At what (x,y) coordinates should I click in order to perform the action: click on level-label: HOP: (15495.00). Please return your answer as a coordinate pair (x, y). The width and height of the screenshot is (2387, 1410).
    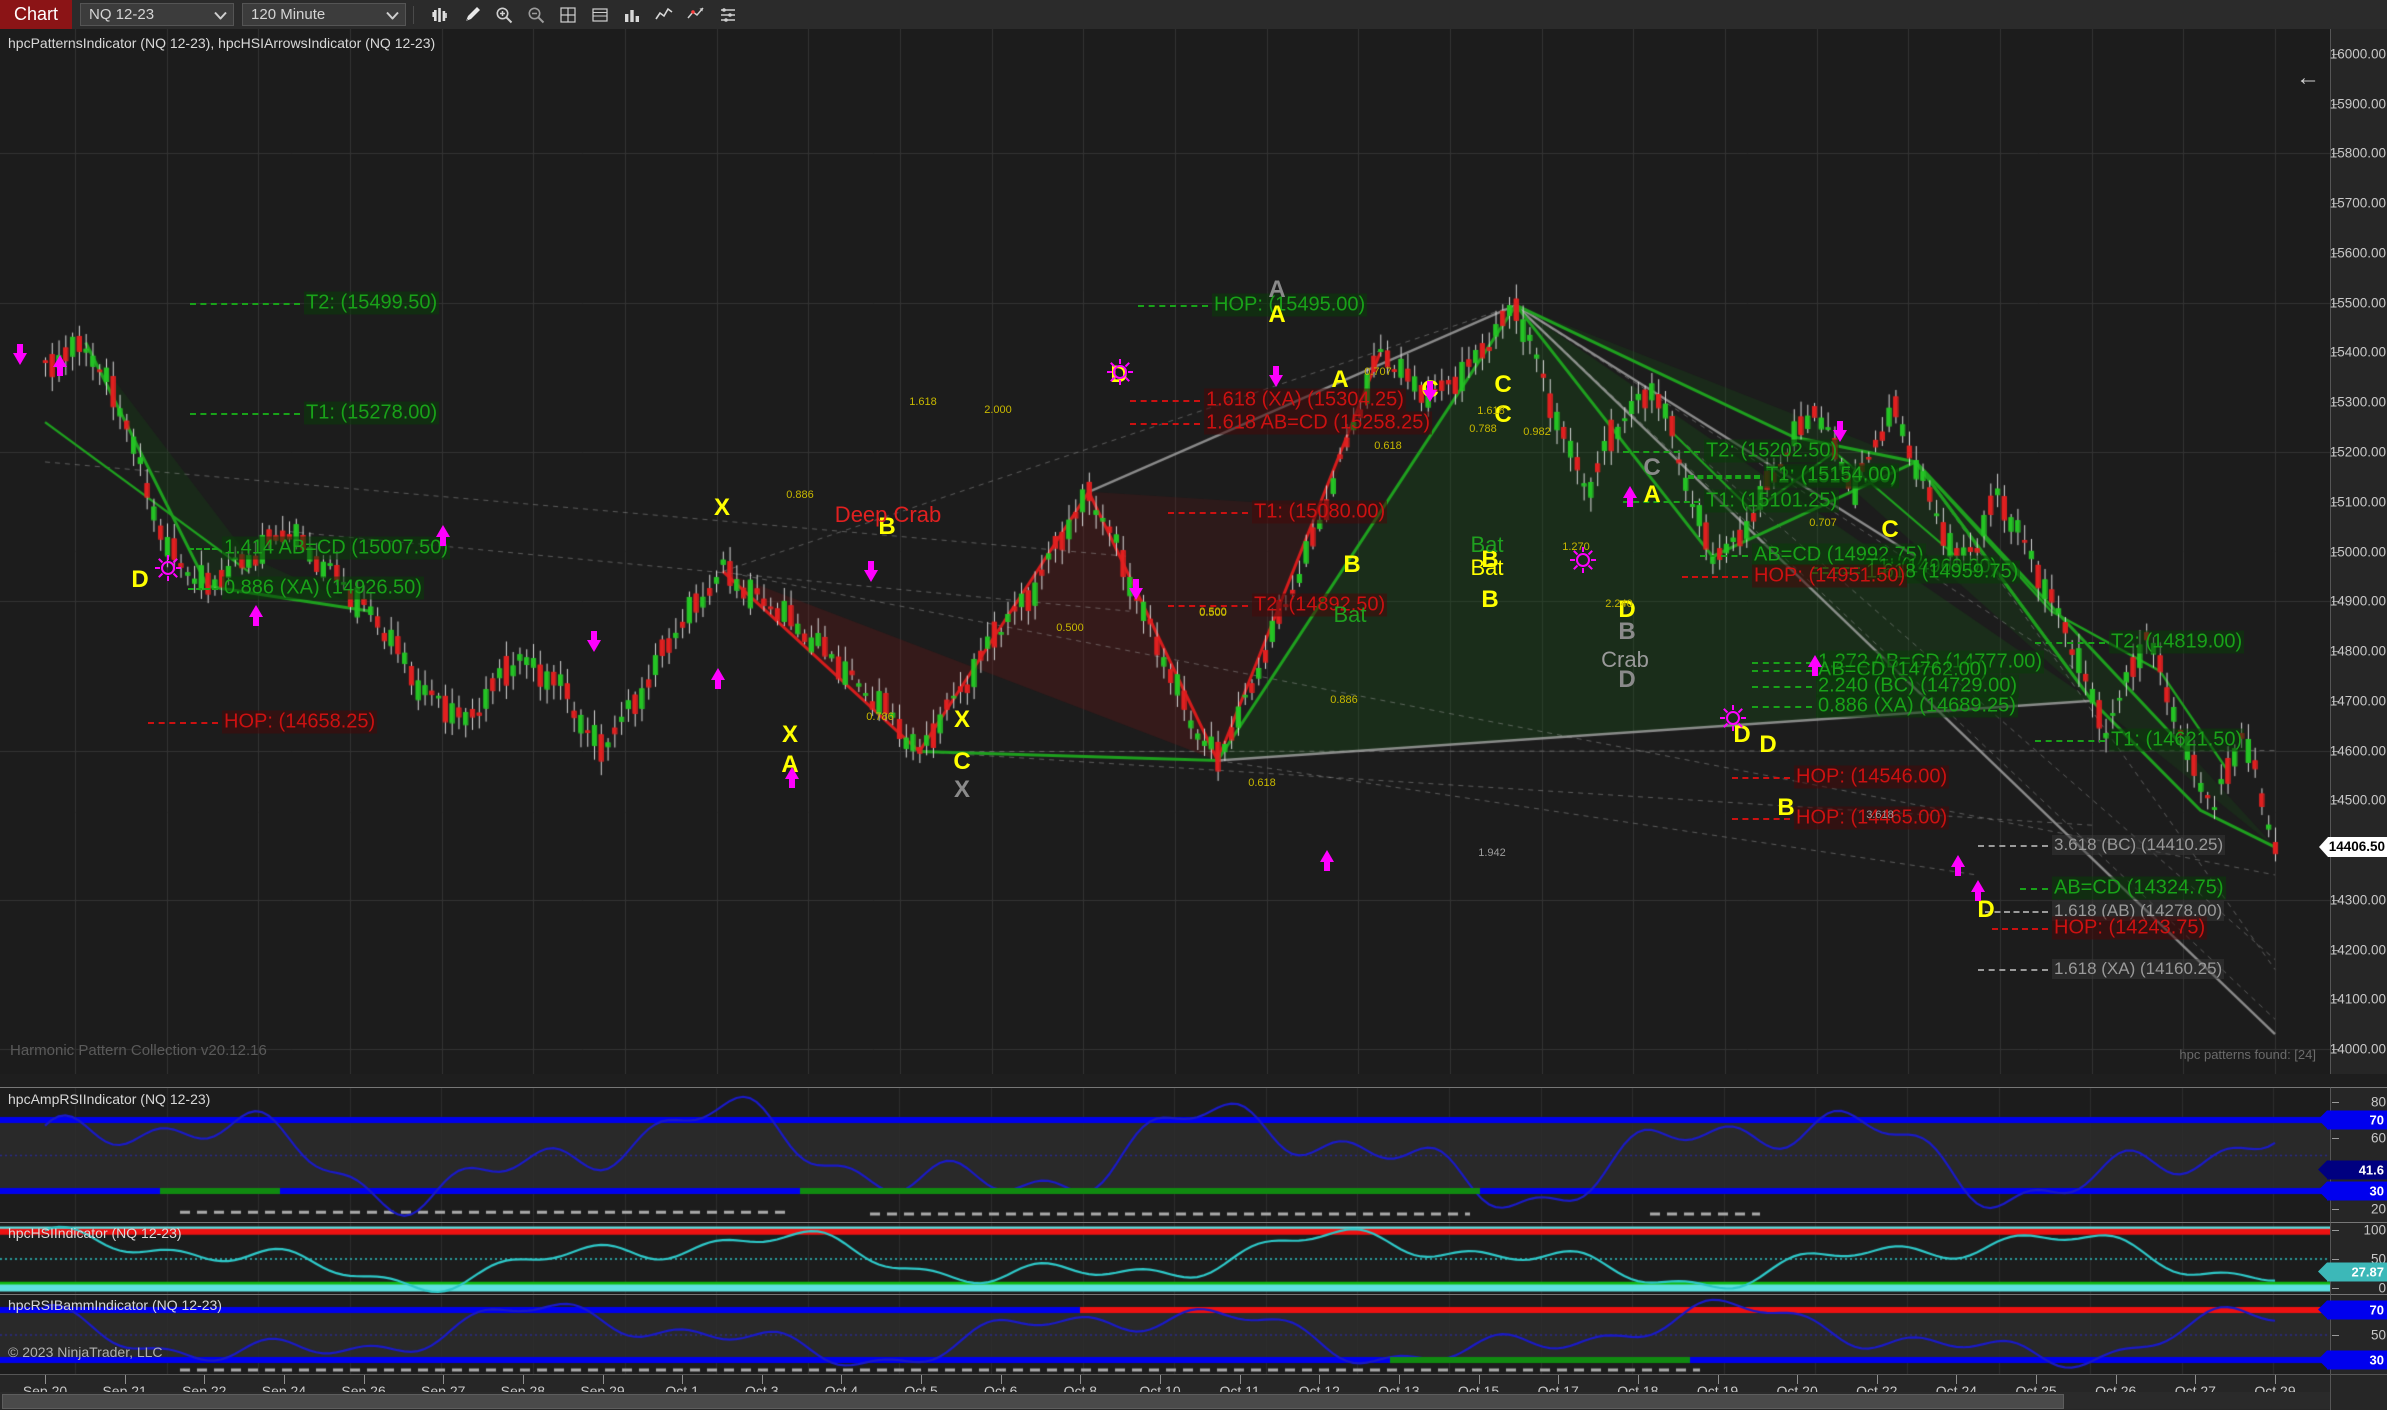
    Looking at the image, I should click on (1290, 305).